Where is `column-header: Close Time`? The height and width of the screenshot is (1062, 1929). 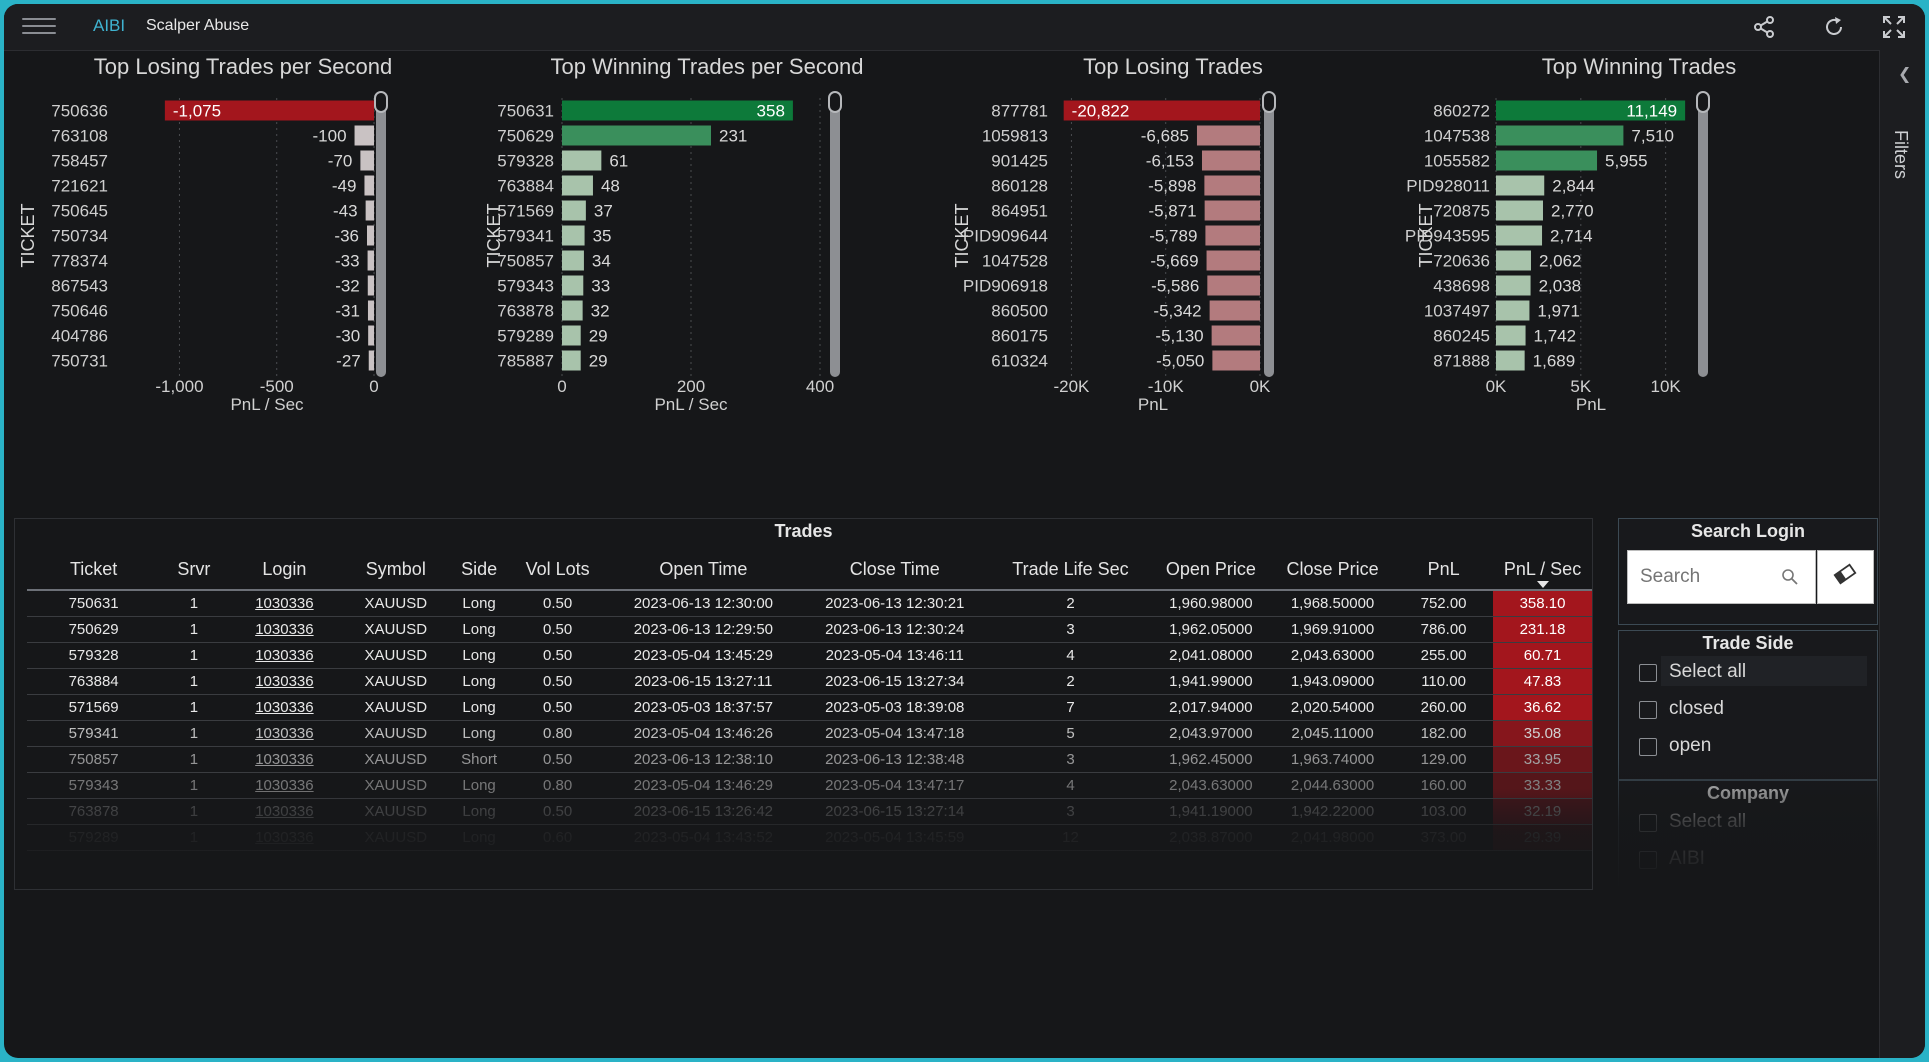 column-header: Close Time is located at coordinates (895, 570).